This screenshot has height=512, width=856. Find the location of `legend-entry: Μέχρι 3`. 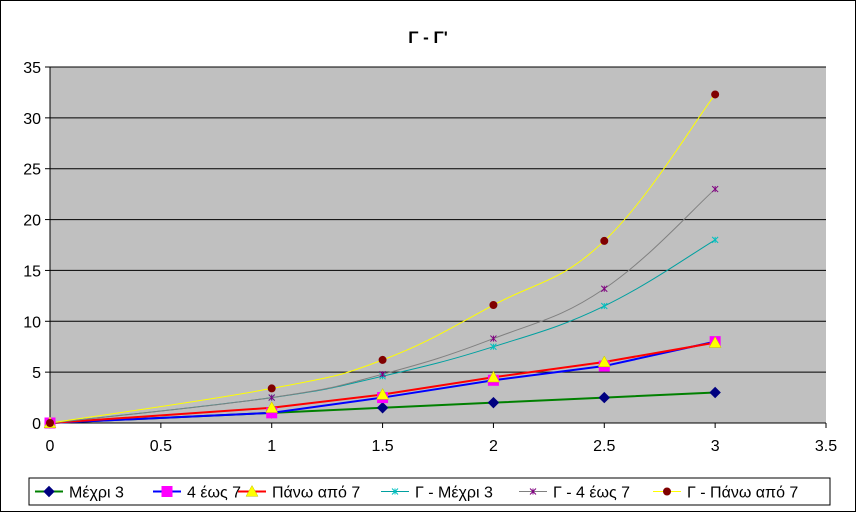

legend-entry: Μέχρι 3 is located at coordinates (79, 493).